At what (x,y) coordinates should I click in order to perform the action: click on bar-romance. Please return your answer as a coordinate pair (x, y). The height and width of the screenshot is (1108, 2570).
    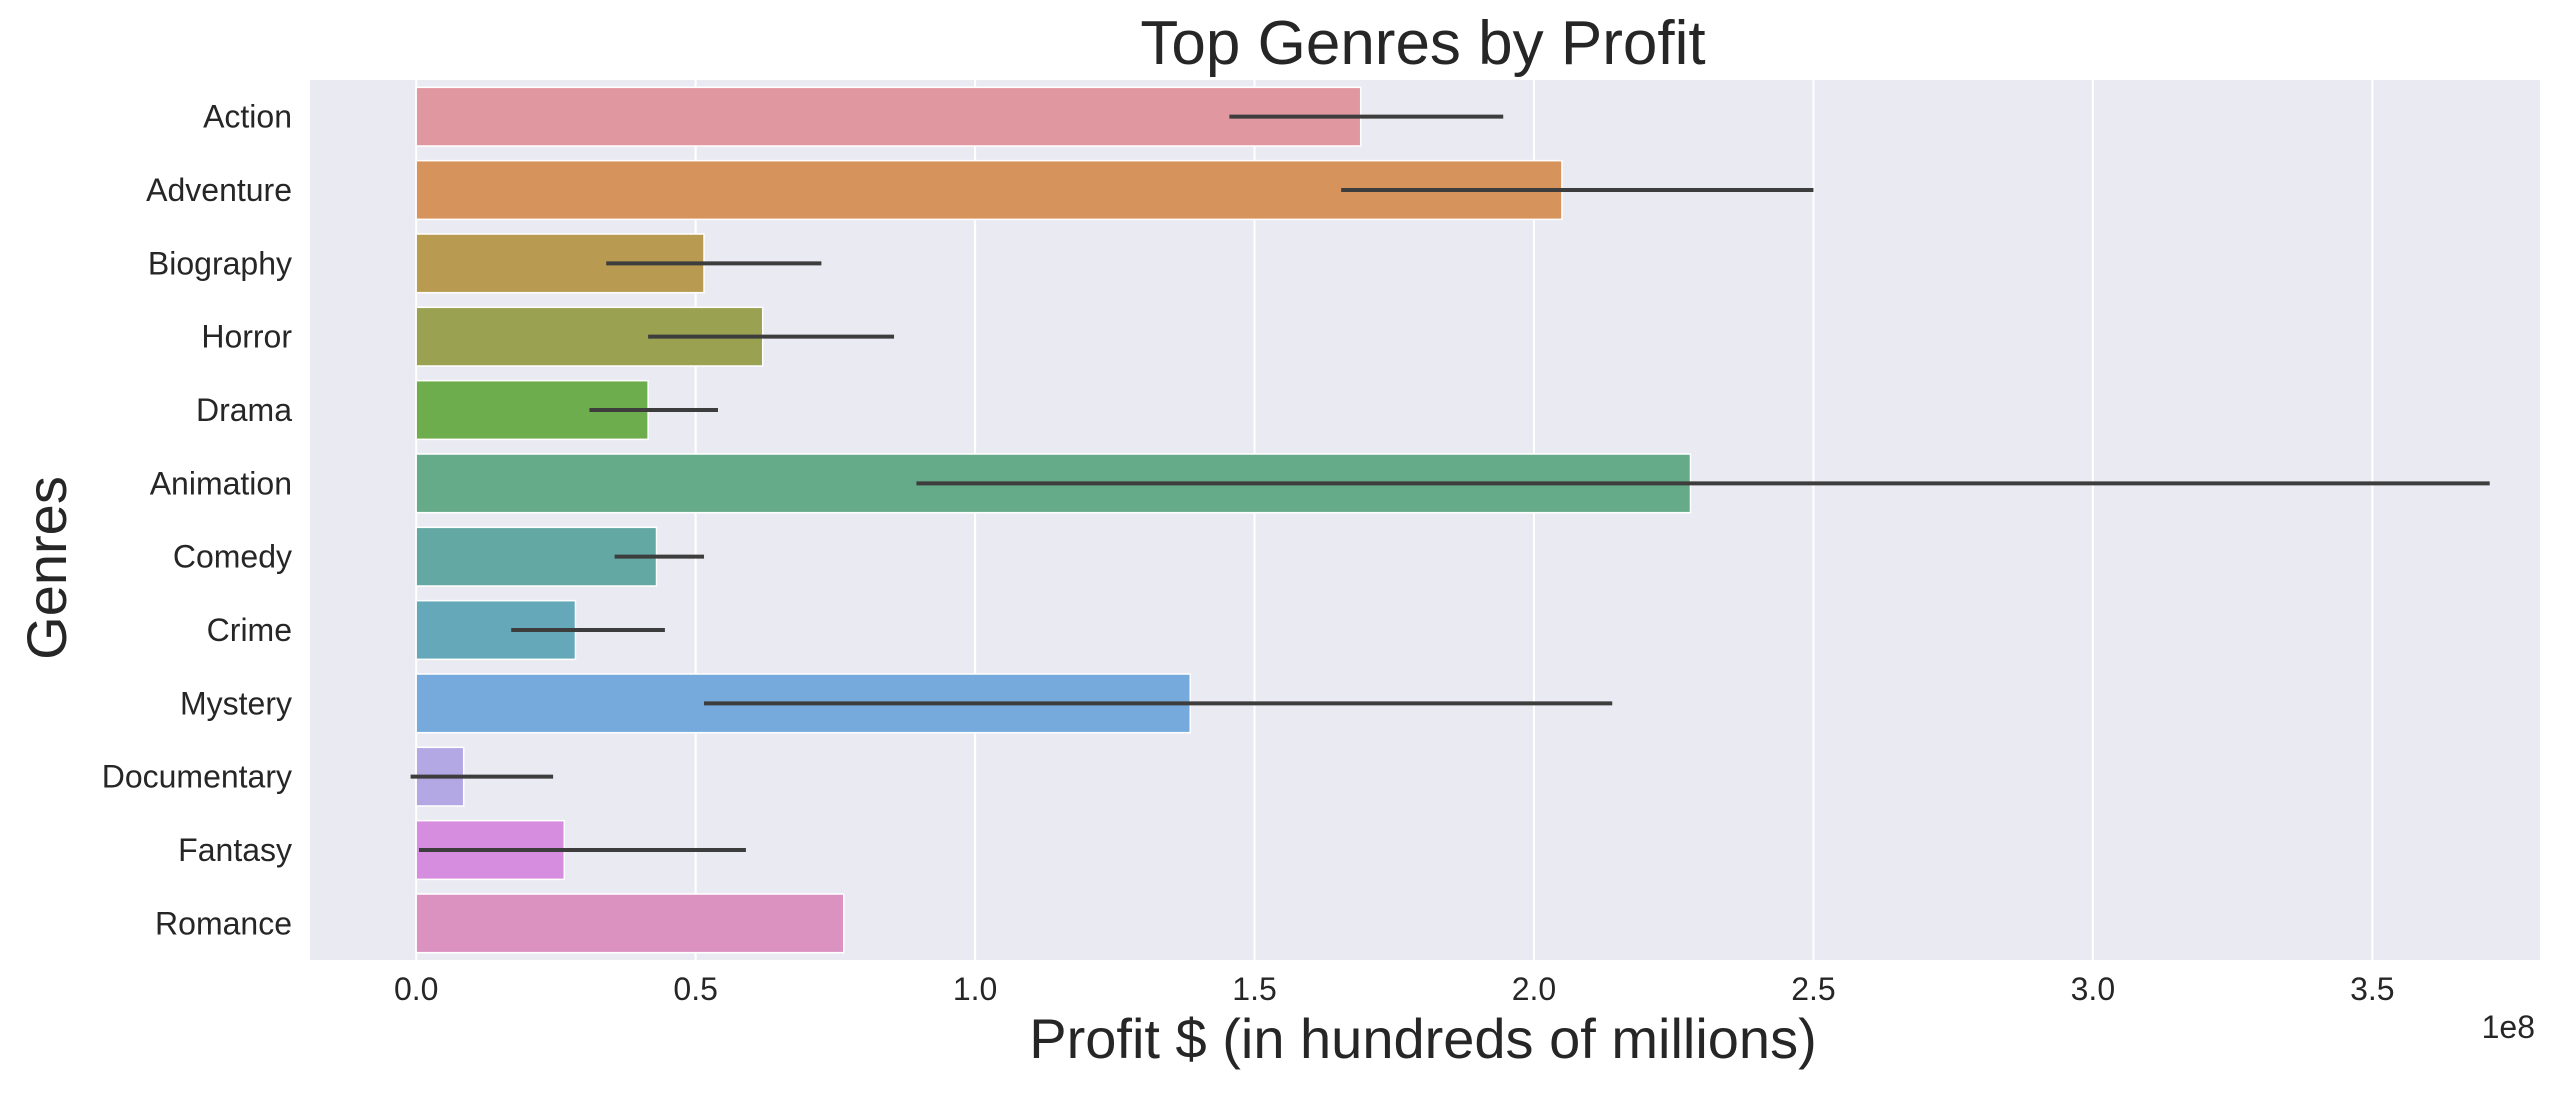
    Looking at the image, I should click on (630, 923).